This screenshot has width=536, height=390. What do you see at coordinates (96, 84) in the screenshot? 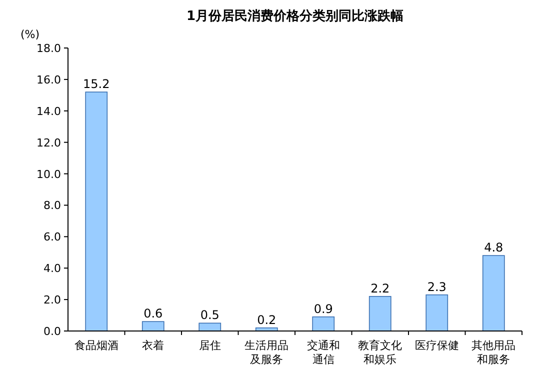
I see `data-label: 15.2` at bounding box center [96, 84].